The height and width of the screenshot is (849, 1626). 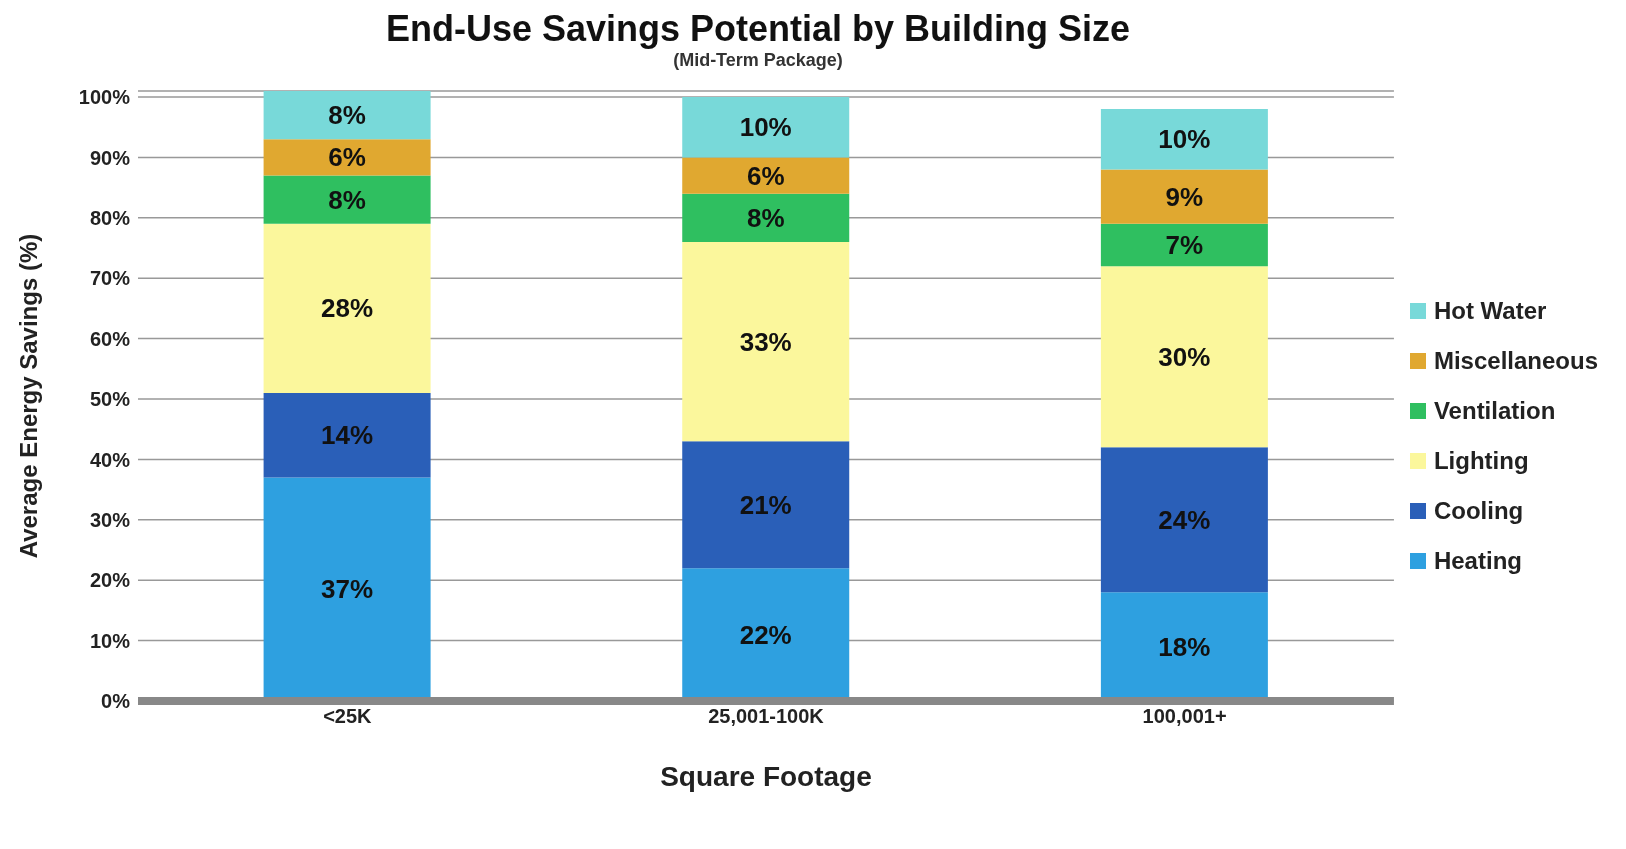 What do you see at coordinates (110, 278) in the screenshot?
I see `y-tick-label: 70%` at bounding box center [110, 278].